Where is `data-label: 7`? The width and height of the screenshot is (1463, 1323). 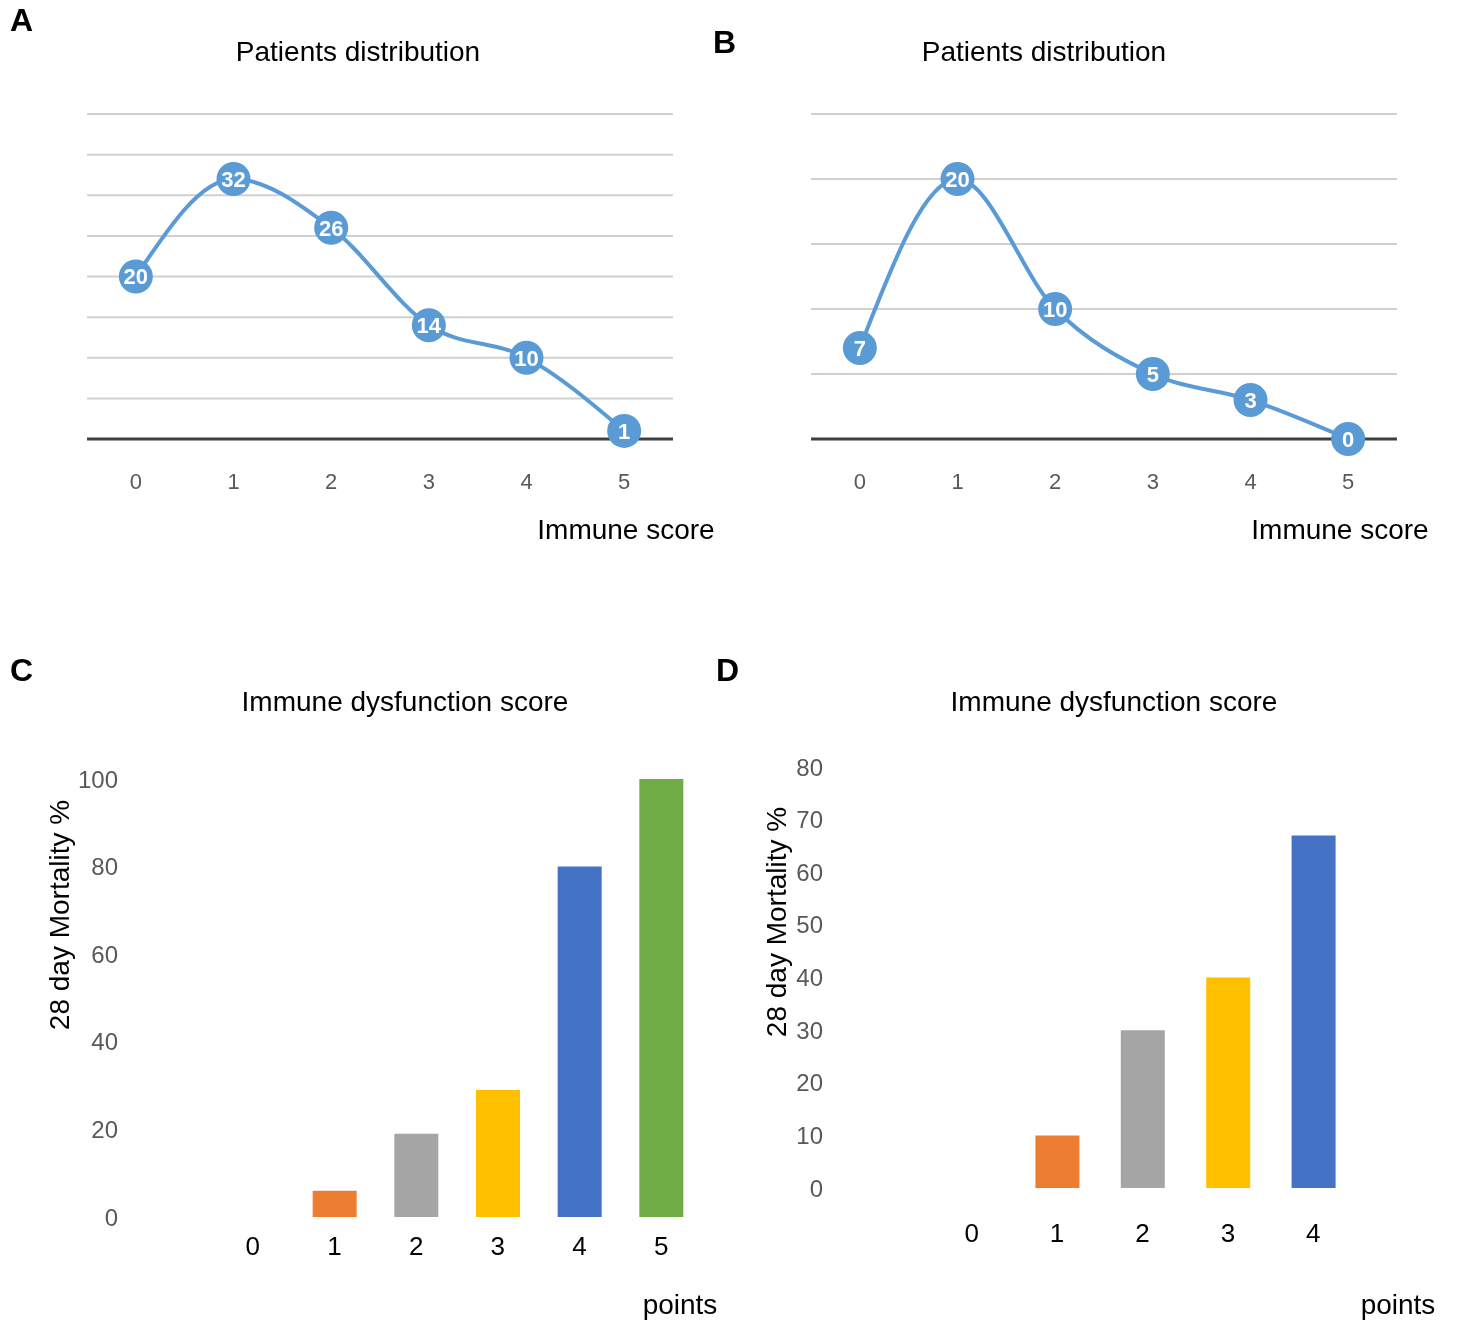 data-label: 7 is located at coordinates (859, 348).